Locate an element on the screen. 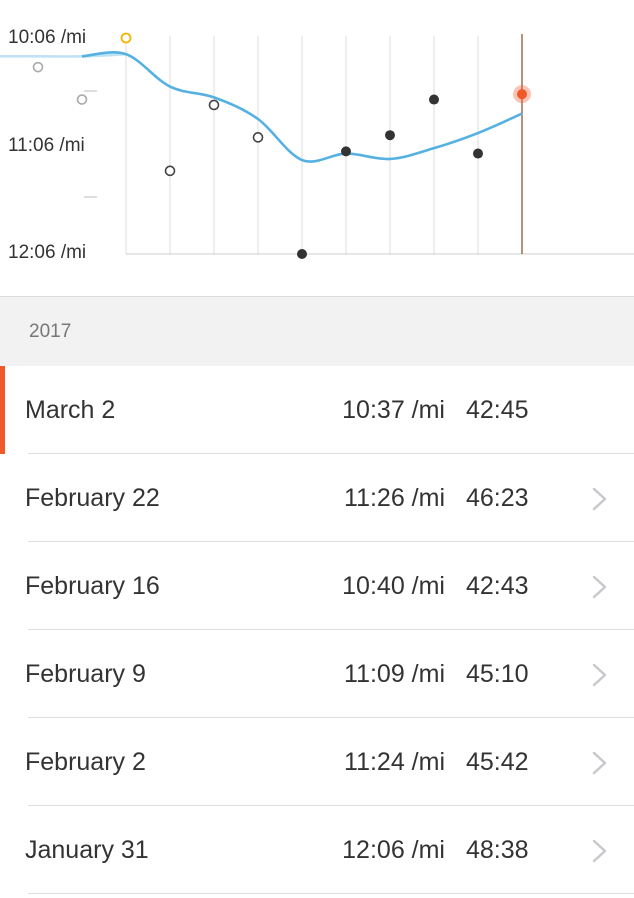  y-tick-label: 12:06 /mi is located at coordinates (47, 252).